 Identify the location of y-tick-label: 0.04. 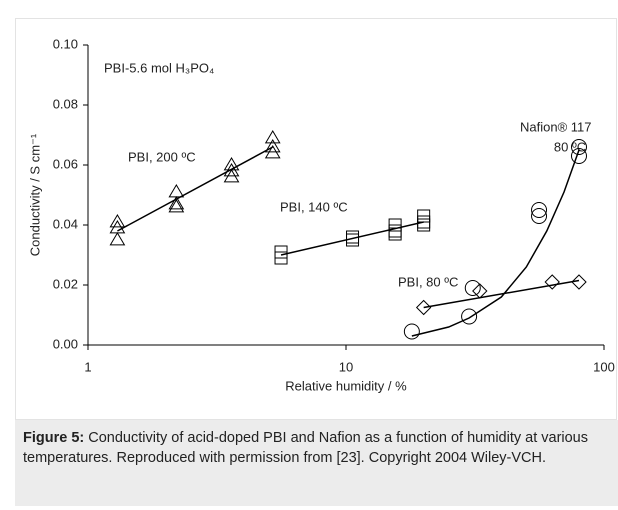
(65, 223).